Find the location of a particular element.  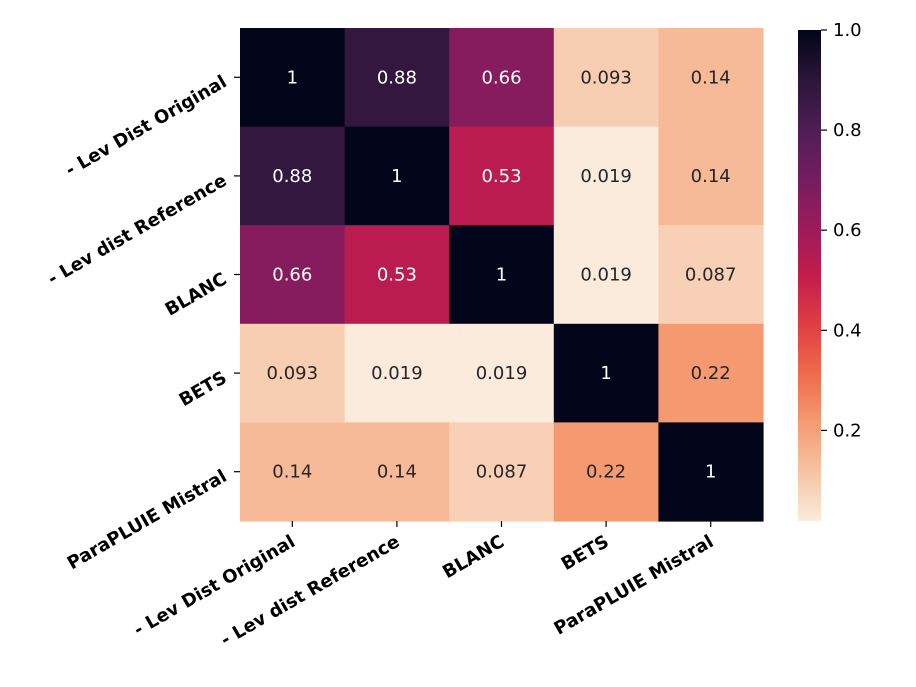

row-label: - Lev Dist Original is located at coordinates (146, 126).